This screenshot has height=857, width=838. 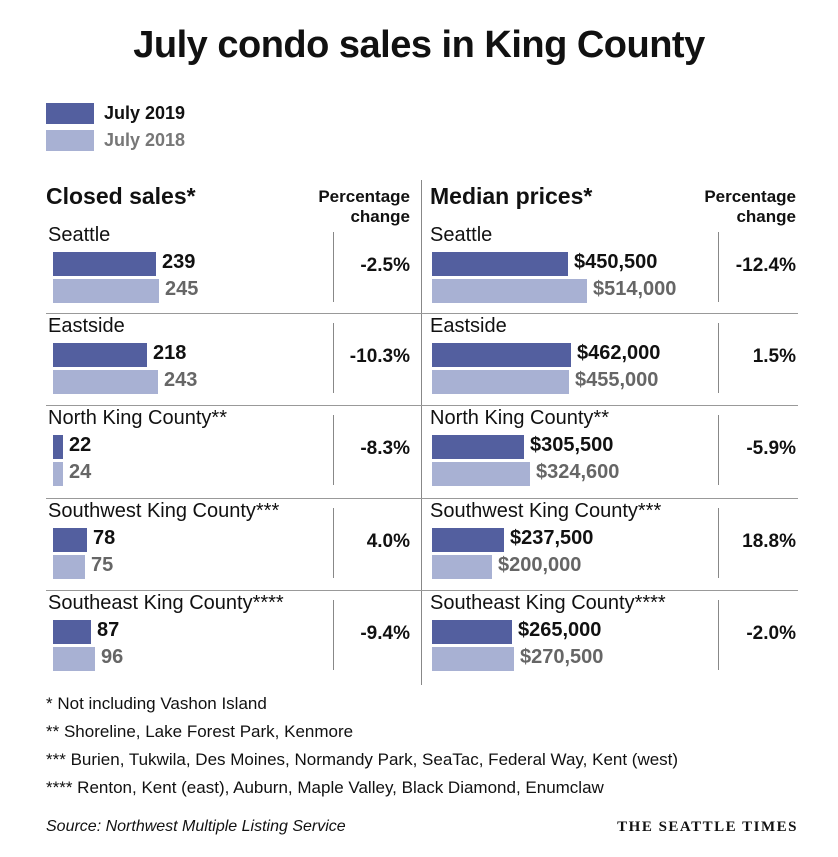 What do you see at coordinates (468, 326) in the screenshot?
I see `prices-region-label: Eastside` at bounding box center [468, 326].